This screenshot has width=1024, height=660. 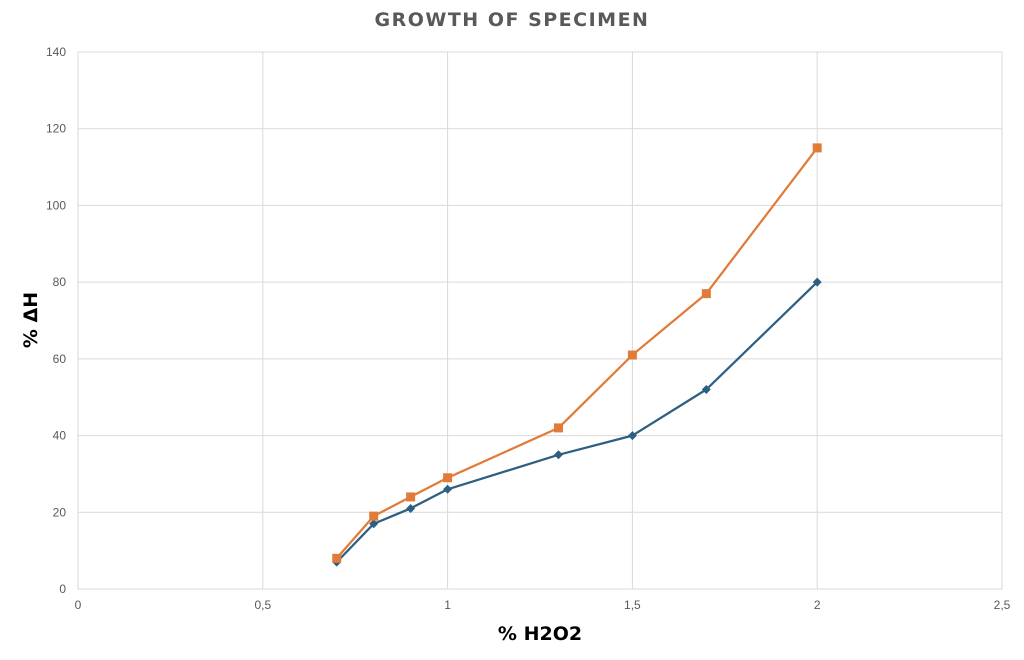 I want to click on x-tick-label: 1, so click(x=447, y=605).